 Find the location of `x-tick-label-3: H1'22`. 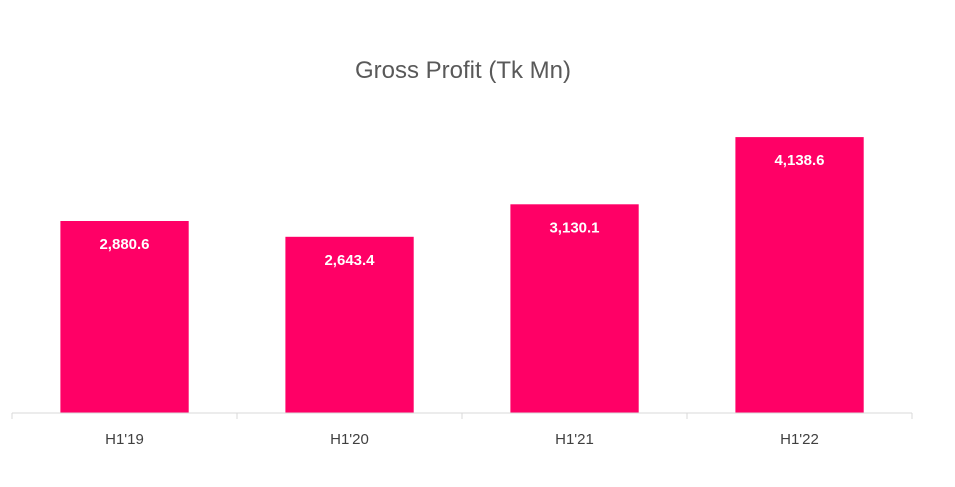

x-tick-label-3: H1'22 is located at coordinates (799, 439).